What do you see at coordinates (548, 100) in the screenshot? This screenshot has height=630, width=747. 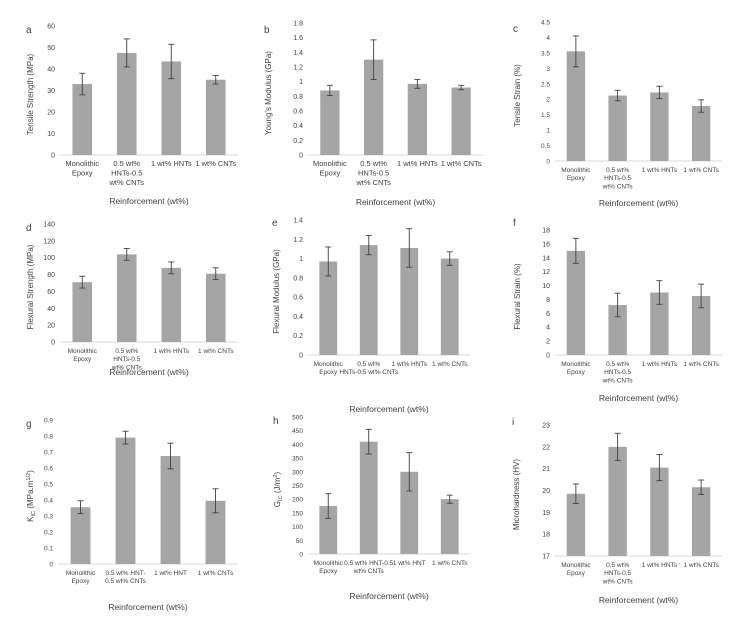 I see `y-tick-label: 2` at bounding box center [548, 100].